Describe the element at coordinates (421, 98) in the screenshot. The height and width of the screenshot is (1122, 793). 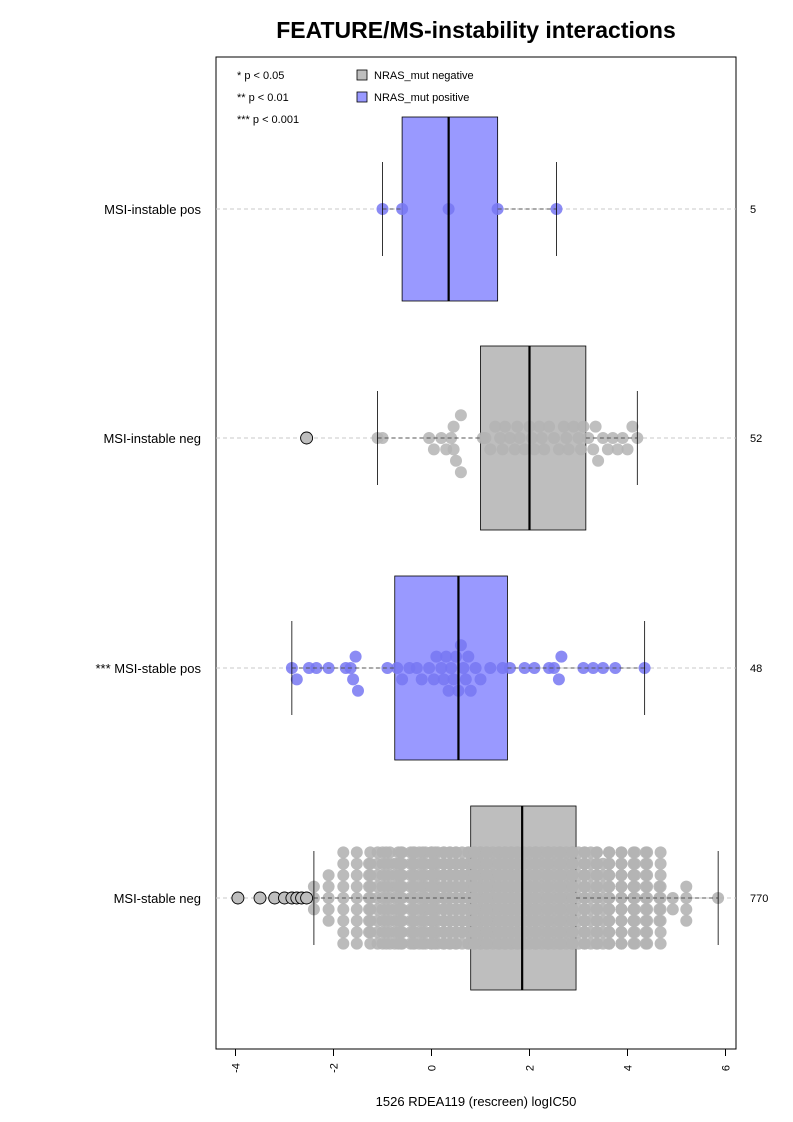
I see `legend-label-positive: NRAS_mut positive` at that location.